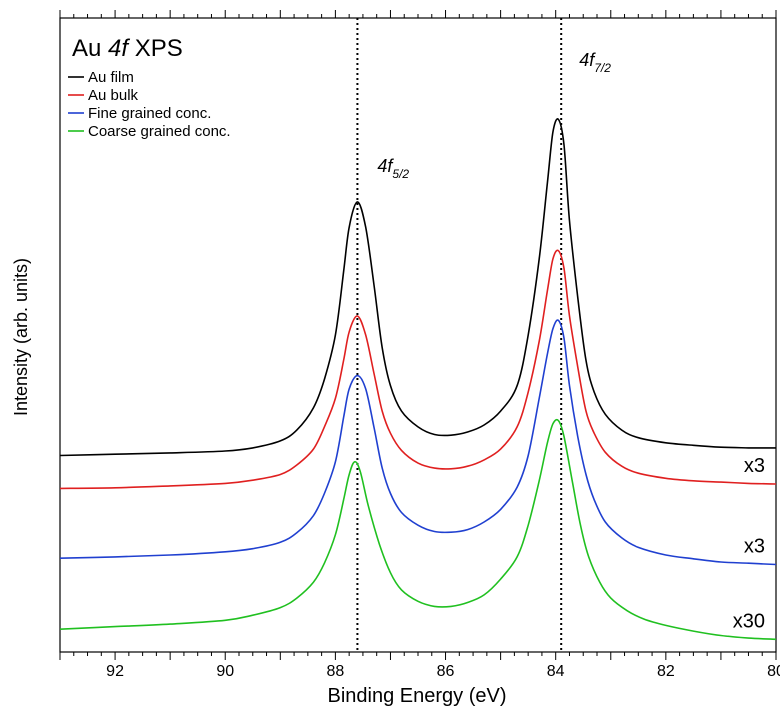  Describe the element at coordinates (111, 77) in the screenshot. I see `legend-entry: Au film` at that location.